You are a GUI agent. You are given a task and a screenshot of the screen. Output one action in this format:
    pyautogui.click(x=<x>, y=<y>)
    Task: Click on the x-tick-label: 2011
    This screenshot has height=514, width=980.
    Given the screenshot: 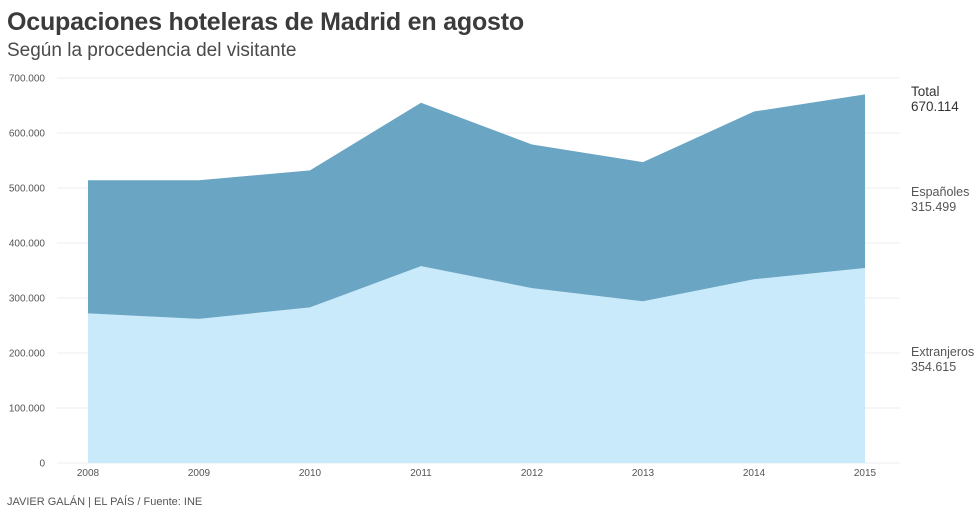 What is the action you would take?
    pyautogui.click(x=421, y=473)
    